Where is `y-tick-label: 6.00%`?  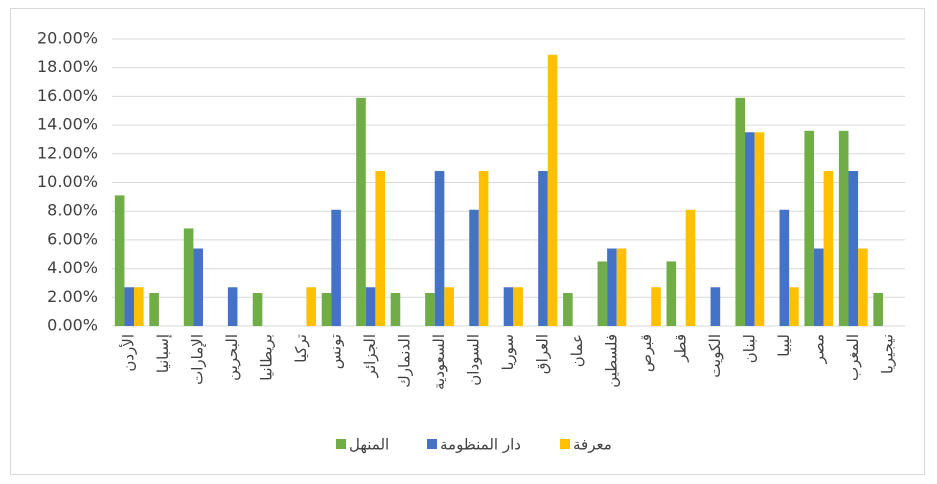
y-tick-label: 6.00% is located at coordinates (72, 238).